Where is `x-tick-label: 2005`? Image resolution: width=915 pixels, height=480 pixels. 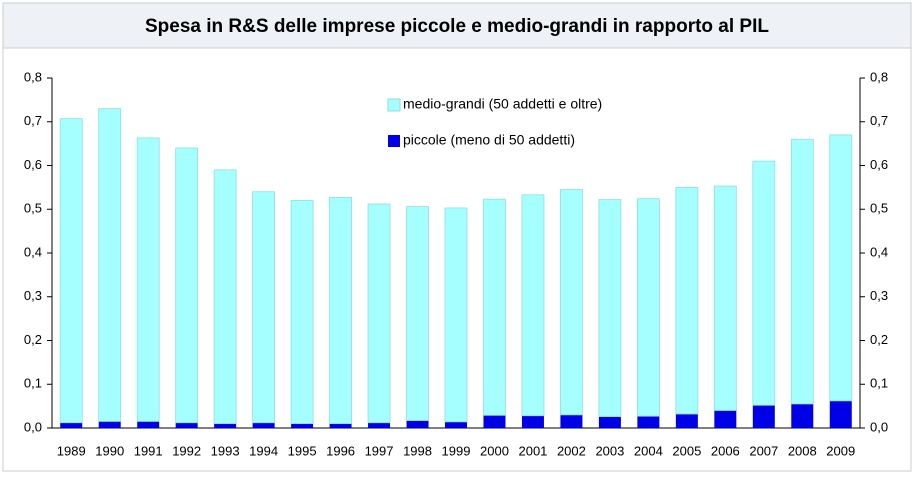 x-tick-label: 2005 is located at coordinates (686, 450).